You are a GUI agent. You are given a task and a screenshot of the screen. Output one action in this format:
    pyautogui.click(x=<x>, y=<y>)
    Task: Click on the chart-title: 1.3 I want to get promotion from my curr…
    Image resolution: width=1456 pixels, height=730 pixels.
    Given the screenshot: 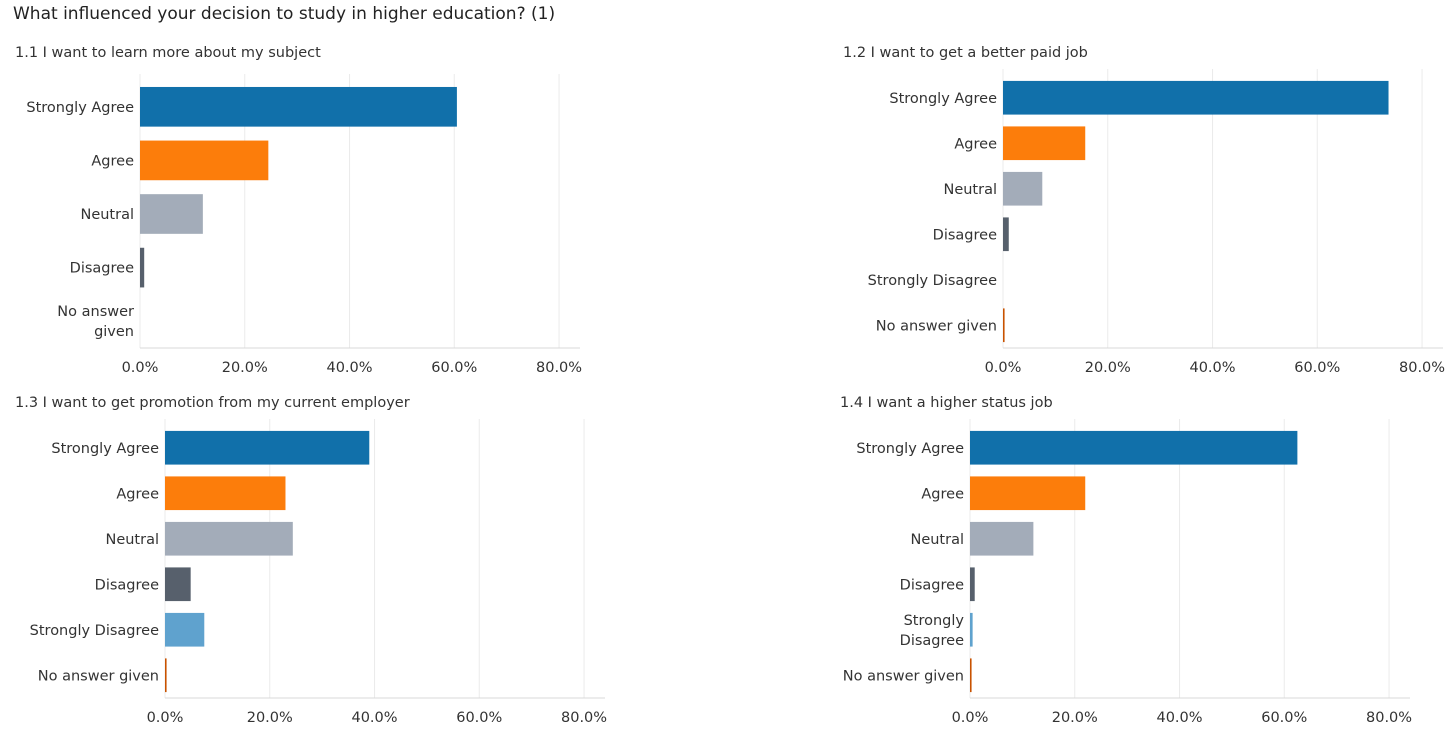 What is the action you would take?
    pyautogui.click(x=212, y=403)
    